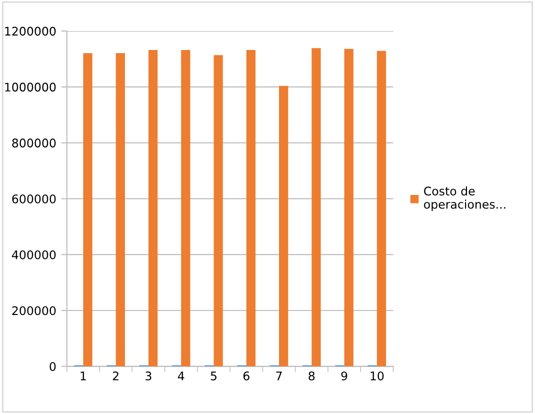  Describe the element at coordinates (53, 367) in the screenshot. I see `y-tick-label: 0` at that location.